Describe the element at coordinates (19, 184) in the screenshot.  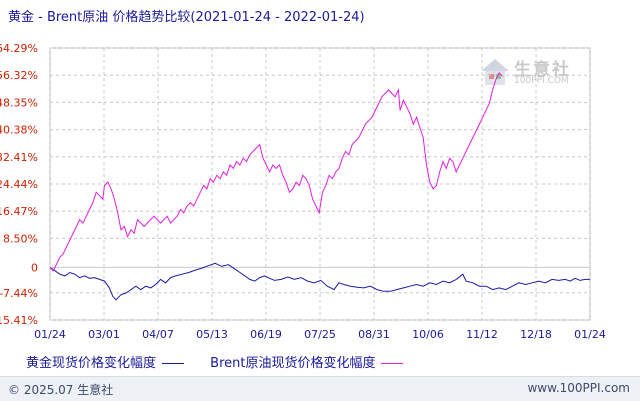
I see `y-tick-label: 24.44%` at that location.